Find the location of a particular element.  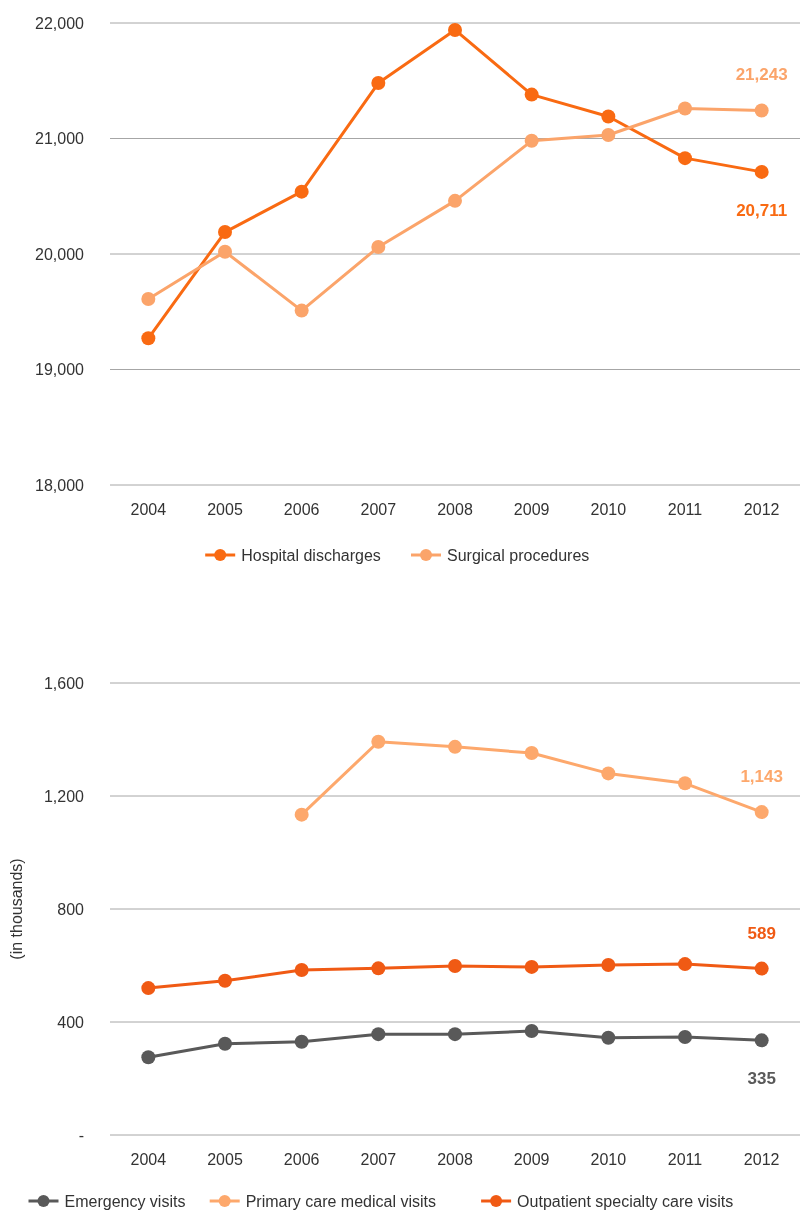

data-label: 589 is located at coordinates (761, 933).